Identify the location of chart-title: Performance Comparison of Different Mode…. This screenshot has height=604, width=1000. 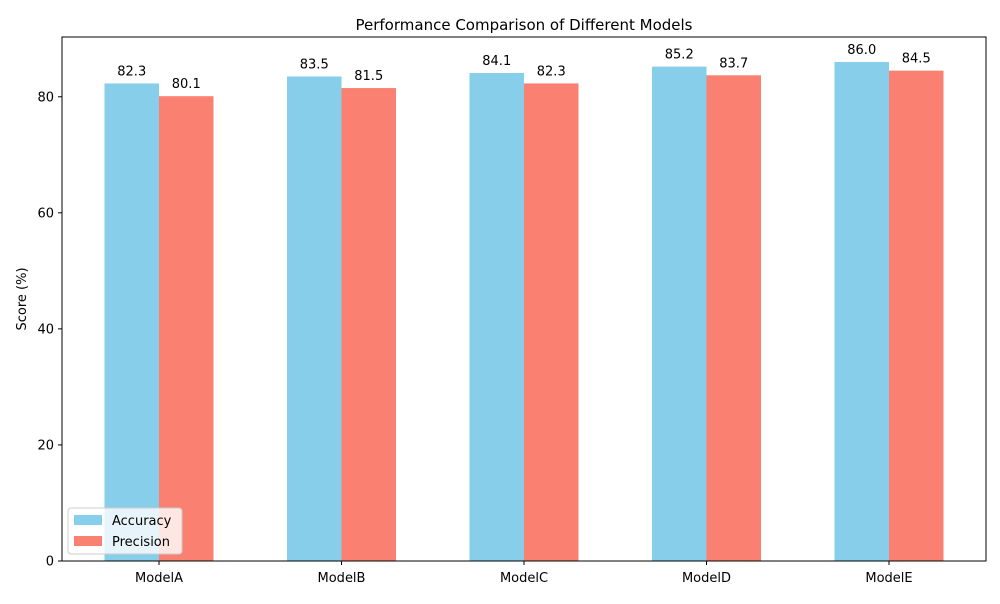
(524, 25).